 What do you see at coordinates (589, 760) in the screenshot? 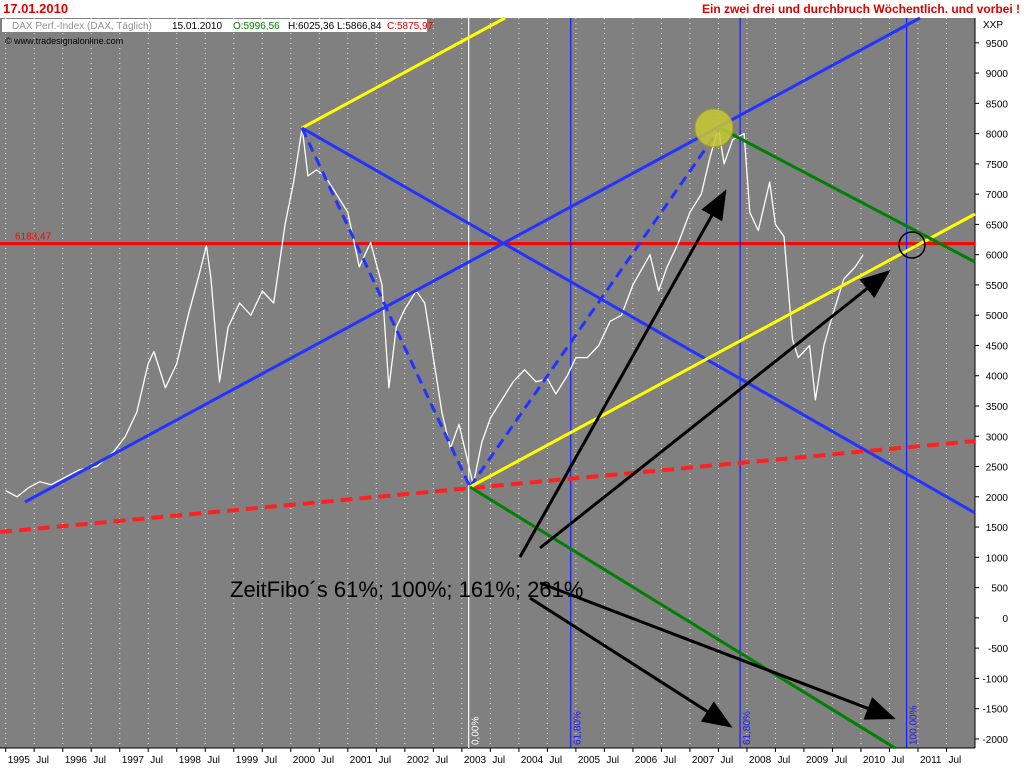
I see `x-tick-label: 2005` at bounding box center [589, 760].